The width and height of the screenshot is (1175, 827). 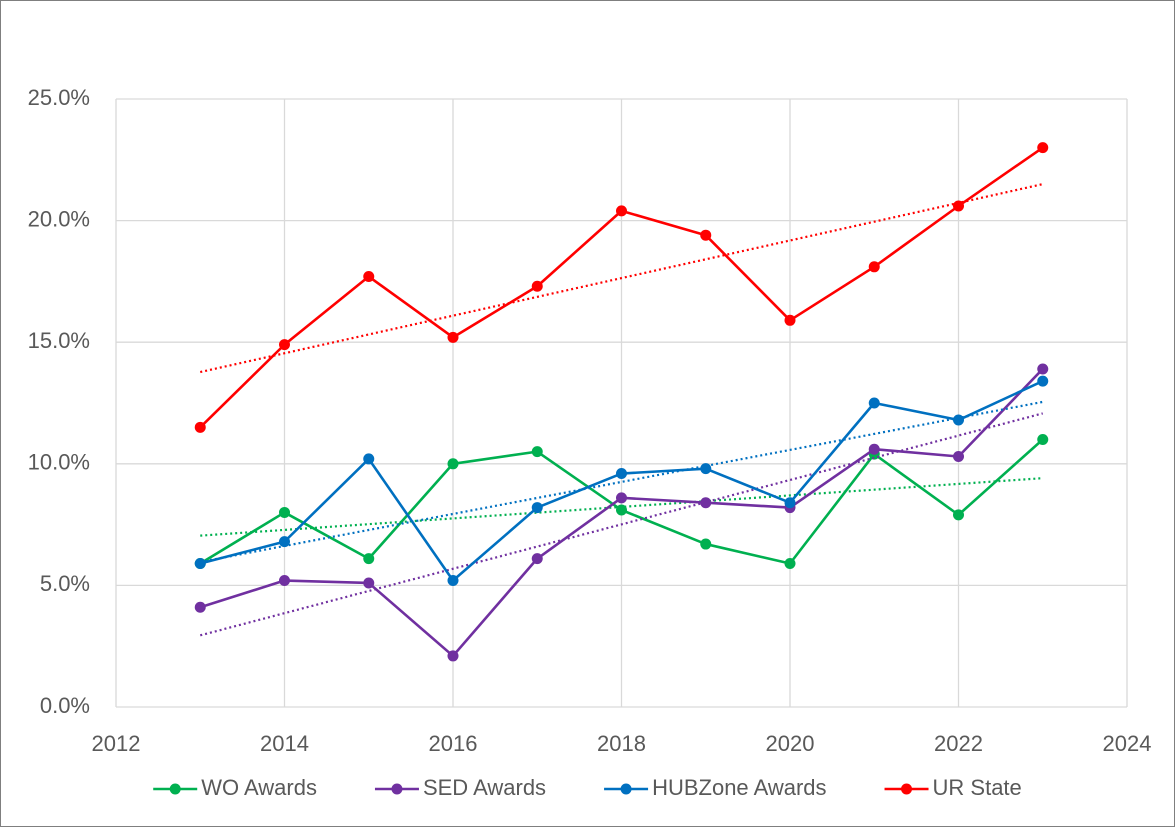 What do you see at coordinates (59, 218) in the screenshot?
I see `y-tick-label: 20.0%` at bounding box center [59, 218].